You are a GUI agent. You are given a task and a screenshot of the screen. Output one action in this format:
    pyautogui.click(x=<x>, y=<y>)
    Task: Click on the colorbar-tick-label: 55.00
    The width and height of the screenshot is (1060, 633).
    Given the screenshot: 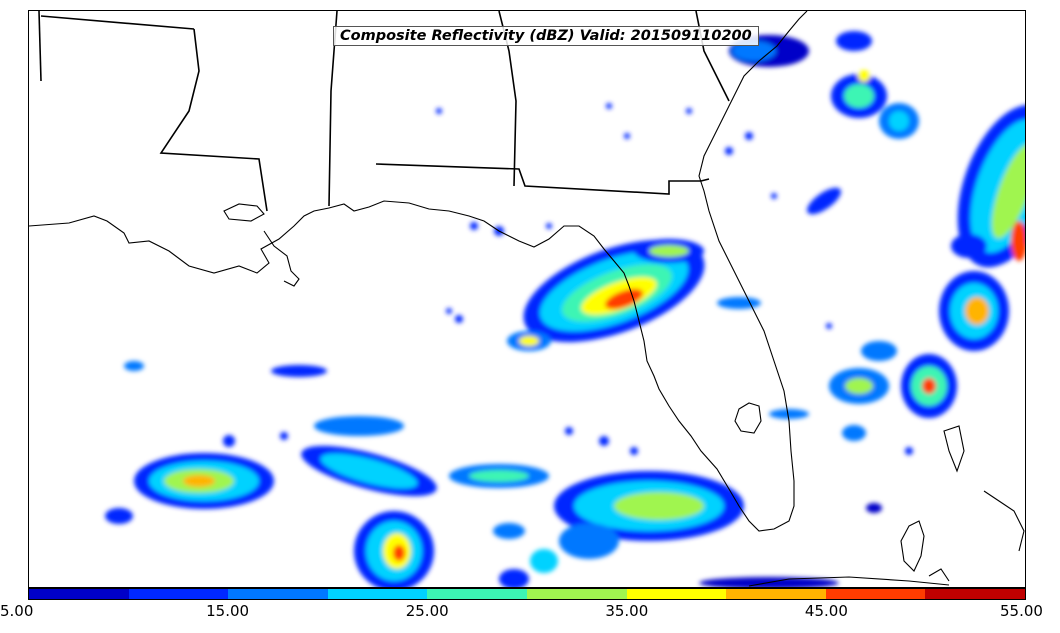 What is the action you would take?
    pyautogui.click(x=1021, y=611)
    